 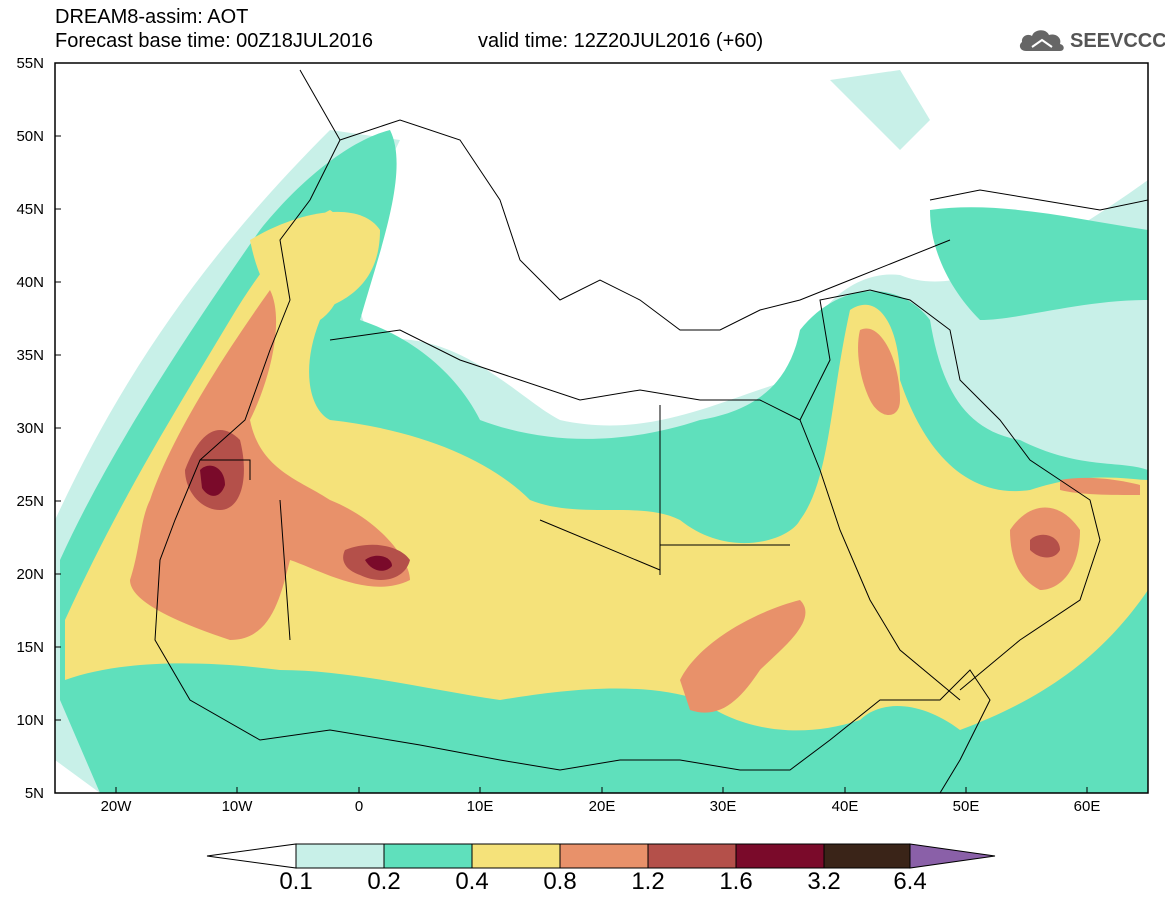 I want to click on lat-label: 50N, so click(x=30, y=136).